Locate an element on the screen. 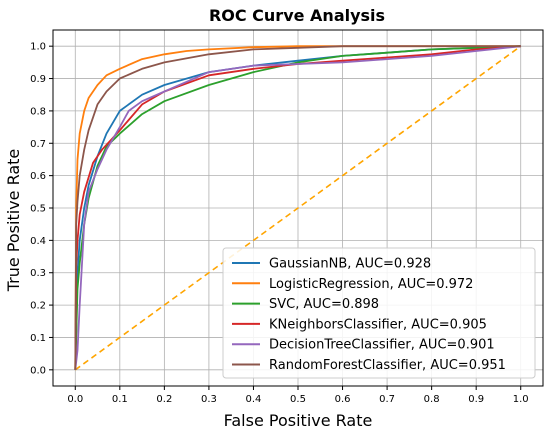 The height and width of the screenshot is (434, 550). x-tick-label: 0.6 is located at coordinates (343, 399).